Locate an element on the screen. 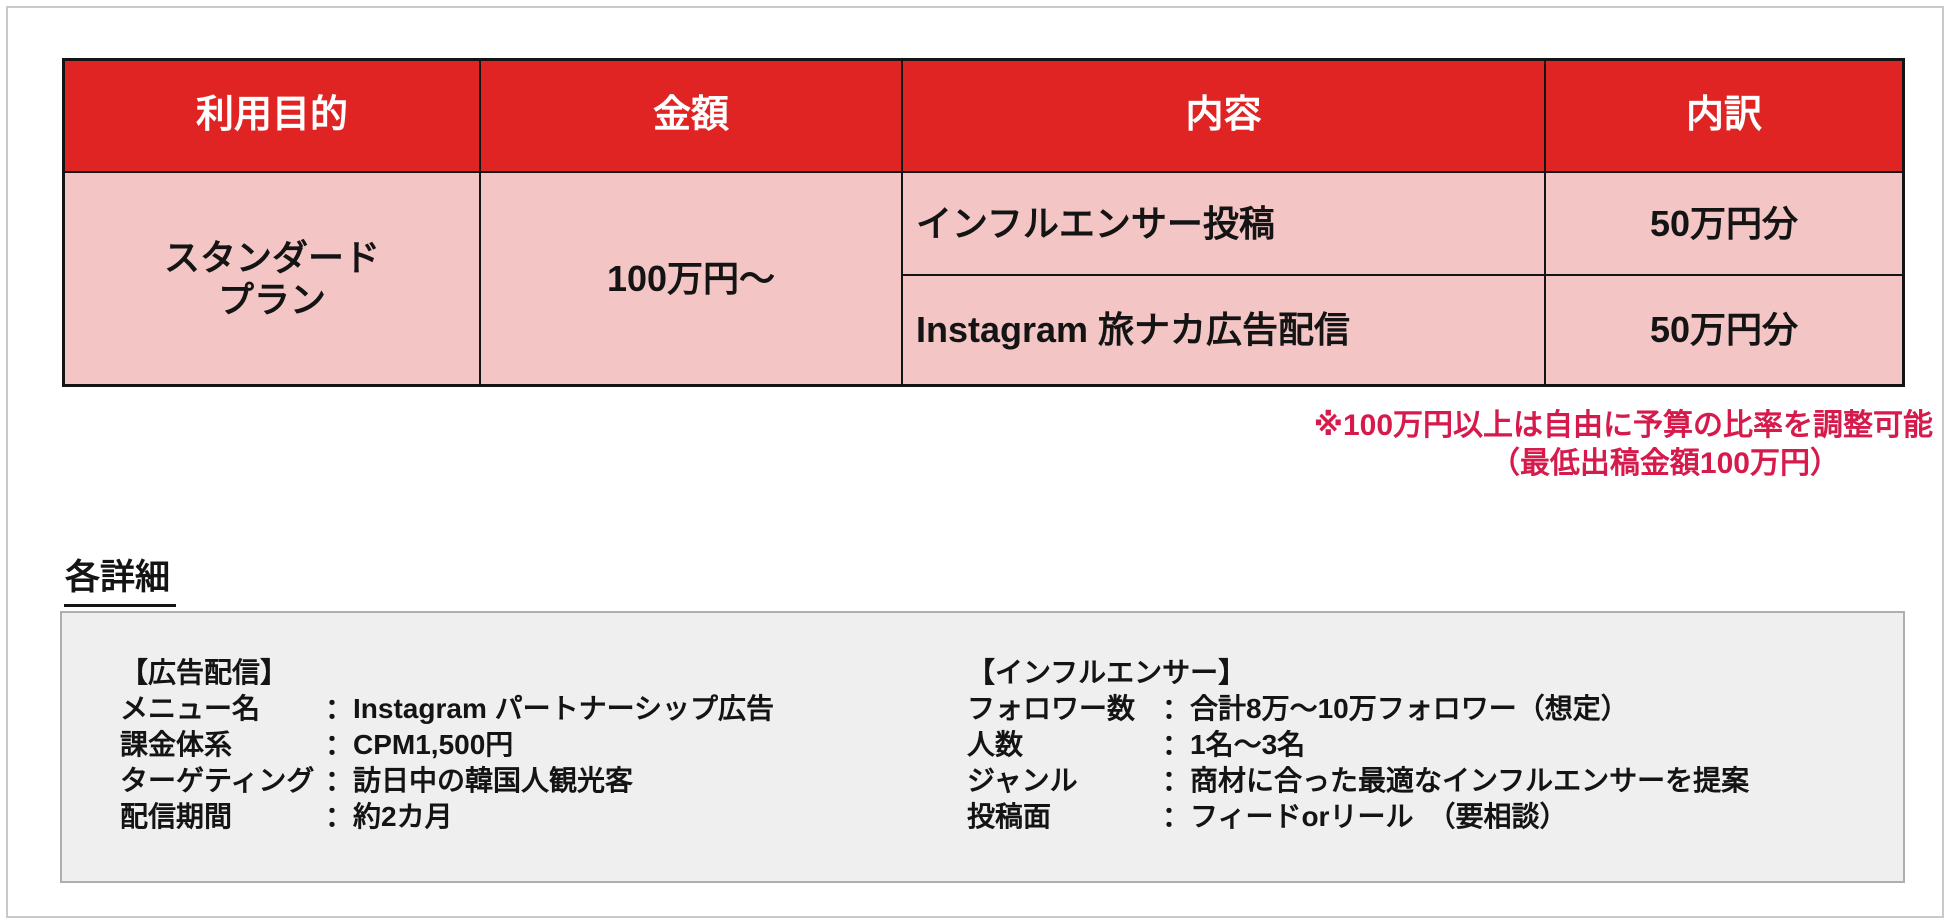 The height and width of the screenshot is (924, 1950). detail-title-ad-delivery: 【広告配信】 is located at coordinates (447, 673).